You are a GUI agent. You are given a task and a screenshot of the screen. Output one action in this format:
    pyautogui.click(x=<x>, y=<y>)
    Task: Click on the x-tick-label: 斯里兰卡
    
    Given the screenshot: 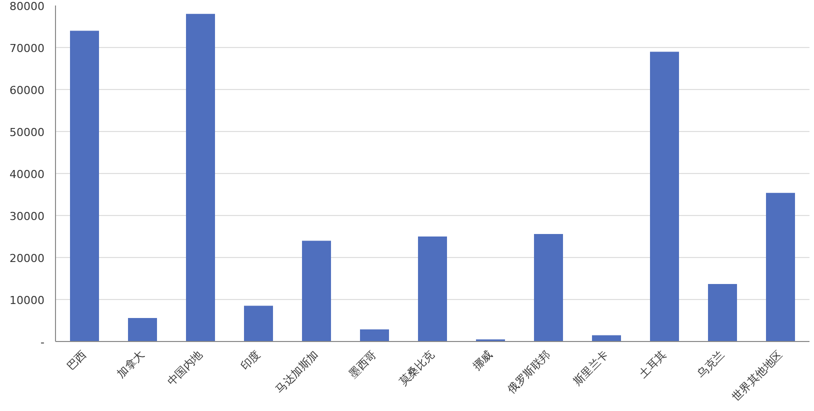 What is the action you would take?
    pyautogui.click(x=591, y=368)
    